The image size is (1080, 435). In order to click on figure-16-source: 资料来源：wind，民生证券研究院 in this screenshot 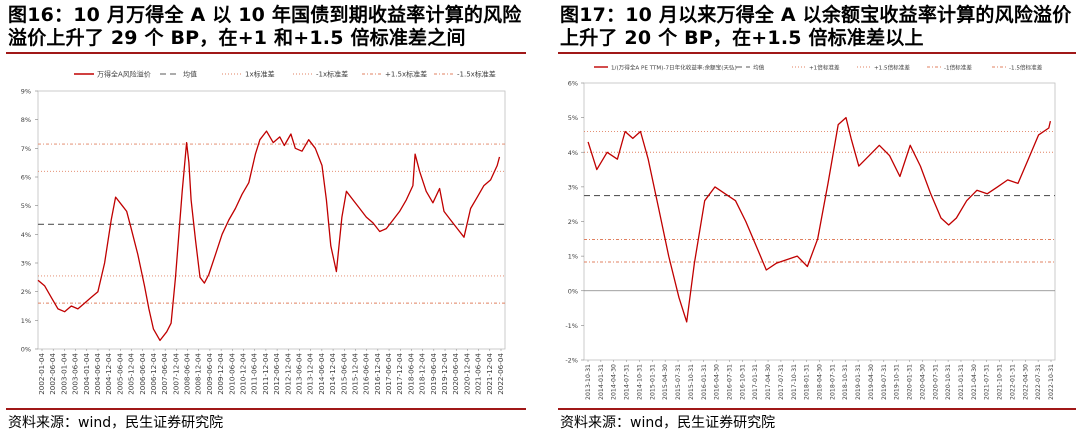, I will do `click(116, 423)`.